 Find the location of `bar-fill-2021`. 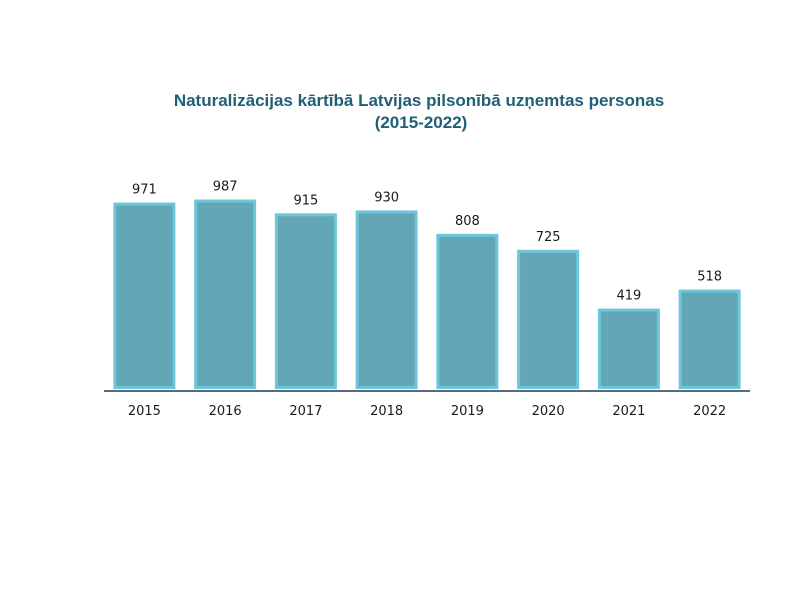

bar-fill-2021 is located at coordinates (628, 348).